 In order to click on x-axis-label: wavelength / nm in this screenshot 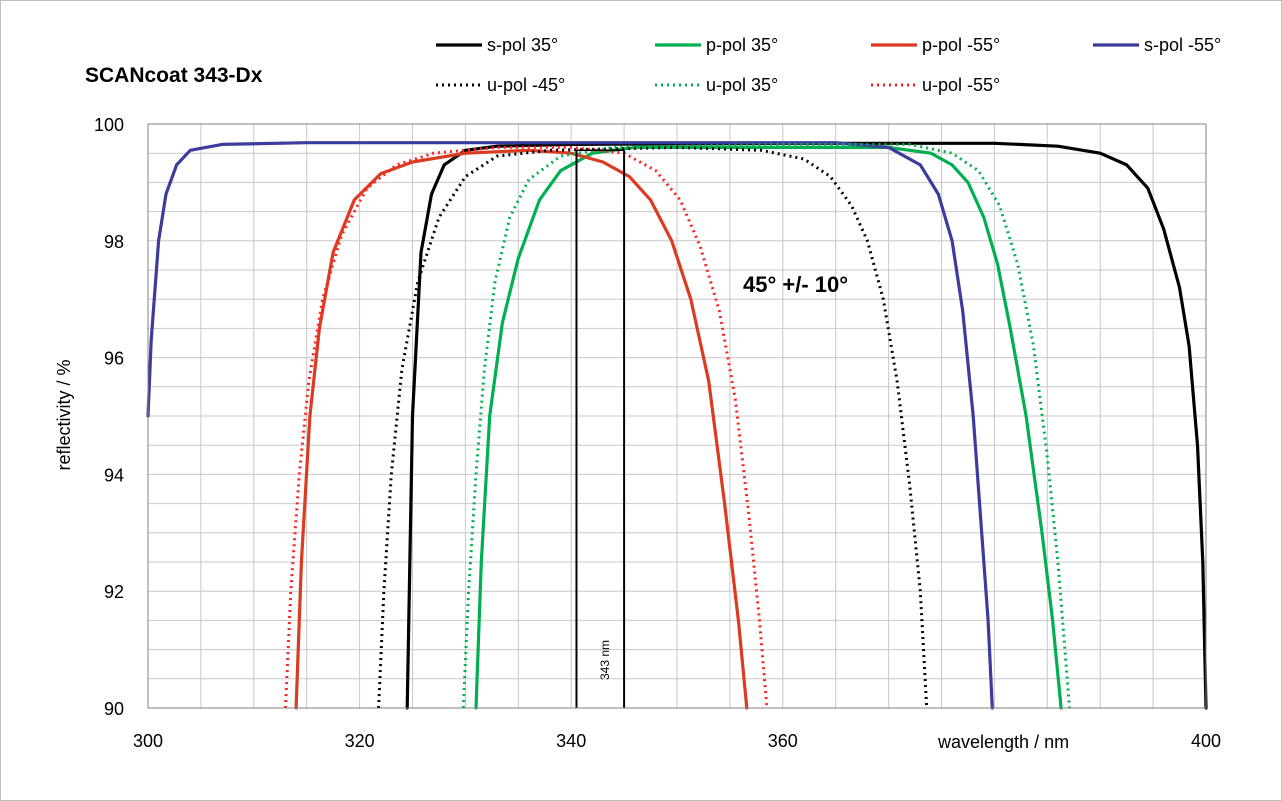, I will do `click(1003, 742)`.